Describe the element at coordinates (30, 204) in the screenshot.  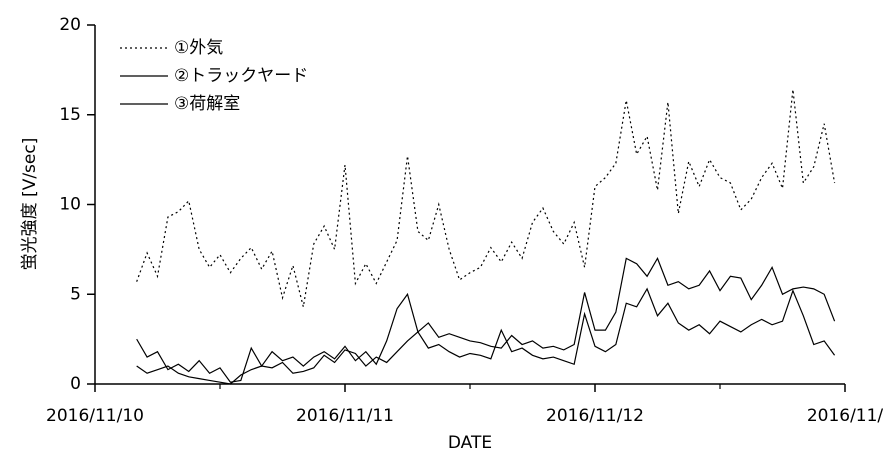
I see `y-axis-label: 蛍光強度 [V/sec]` at that location.